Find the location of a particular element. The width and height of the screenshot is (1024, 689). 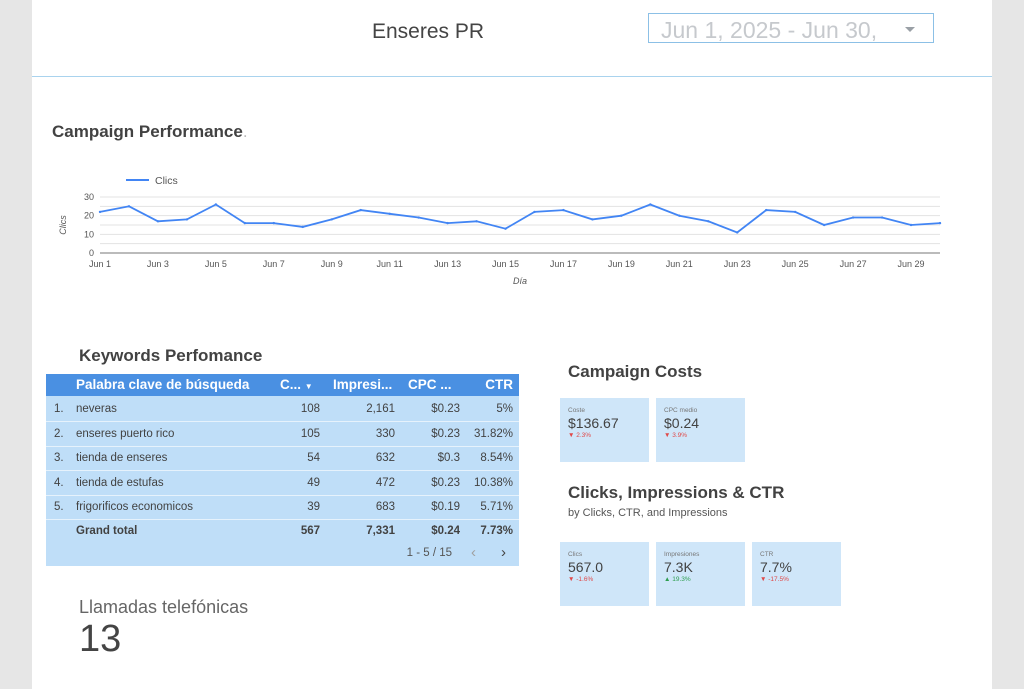

campaign-performance-title: Campaign Performance. is located at coordinates (150, 132).